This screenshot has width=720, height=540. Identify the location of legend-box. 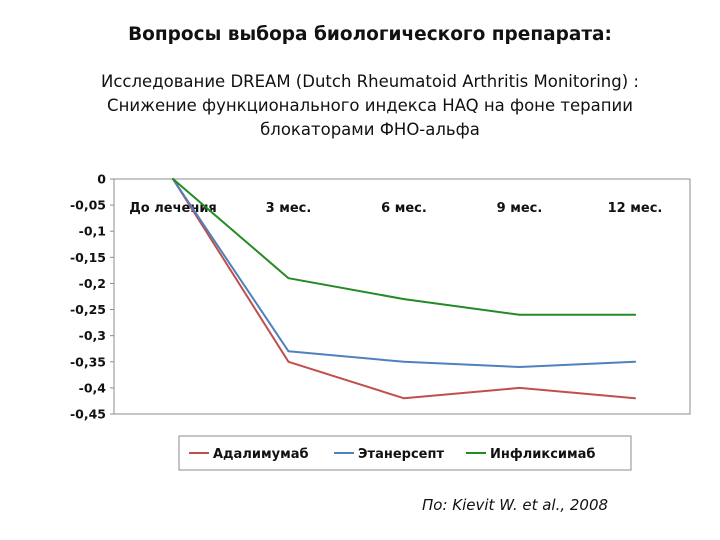
(405, 453).